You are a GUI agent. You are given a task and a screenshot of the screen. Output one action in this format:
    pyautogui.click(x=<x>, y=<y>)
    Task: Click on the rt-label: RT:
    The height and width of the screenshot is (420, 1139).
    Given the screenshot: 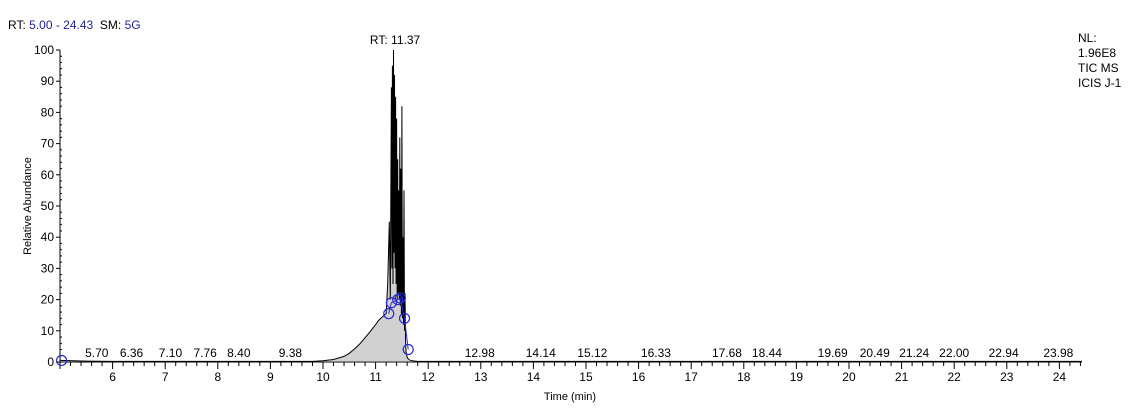 What is the action you would take?
    pyautogui.click(x=17, y=25)
    